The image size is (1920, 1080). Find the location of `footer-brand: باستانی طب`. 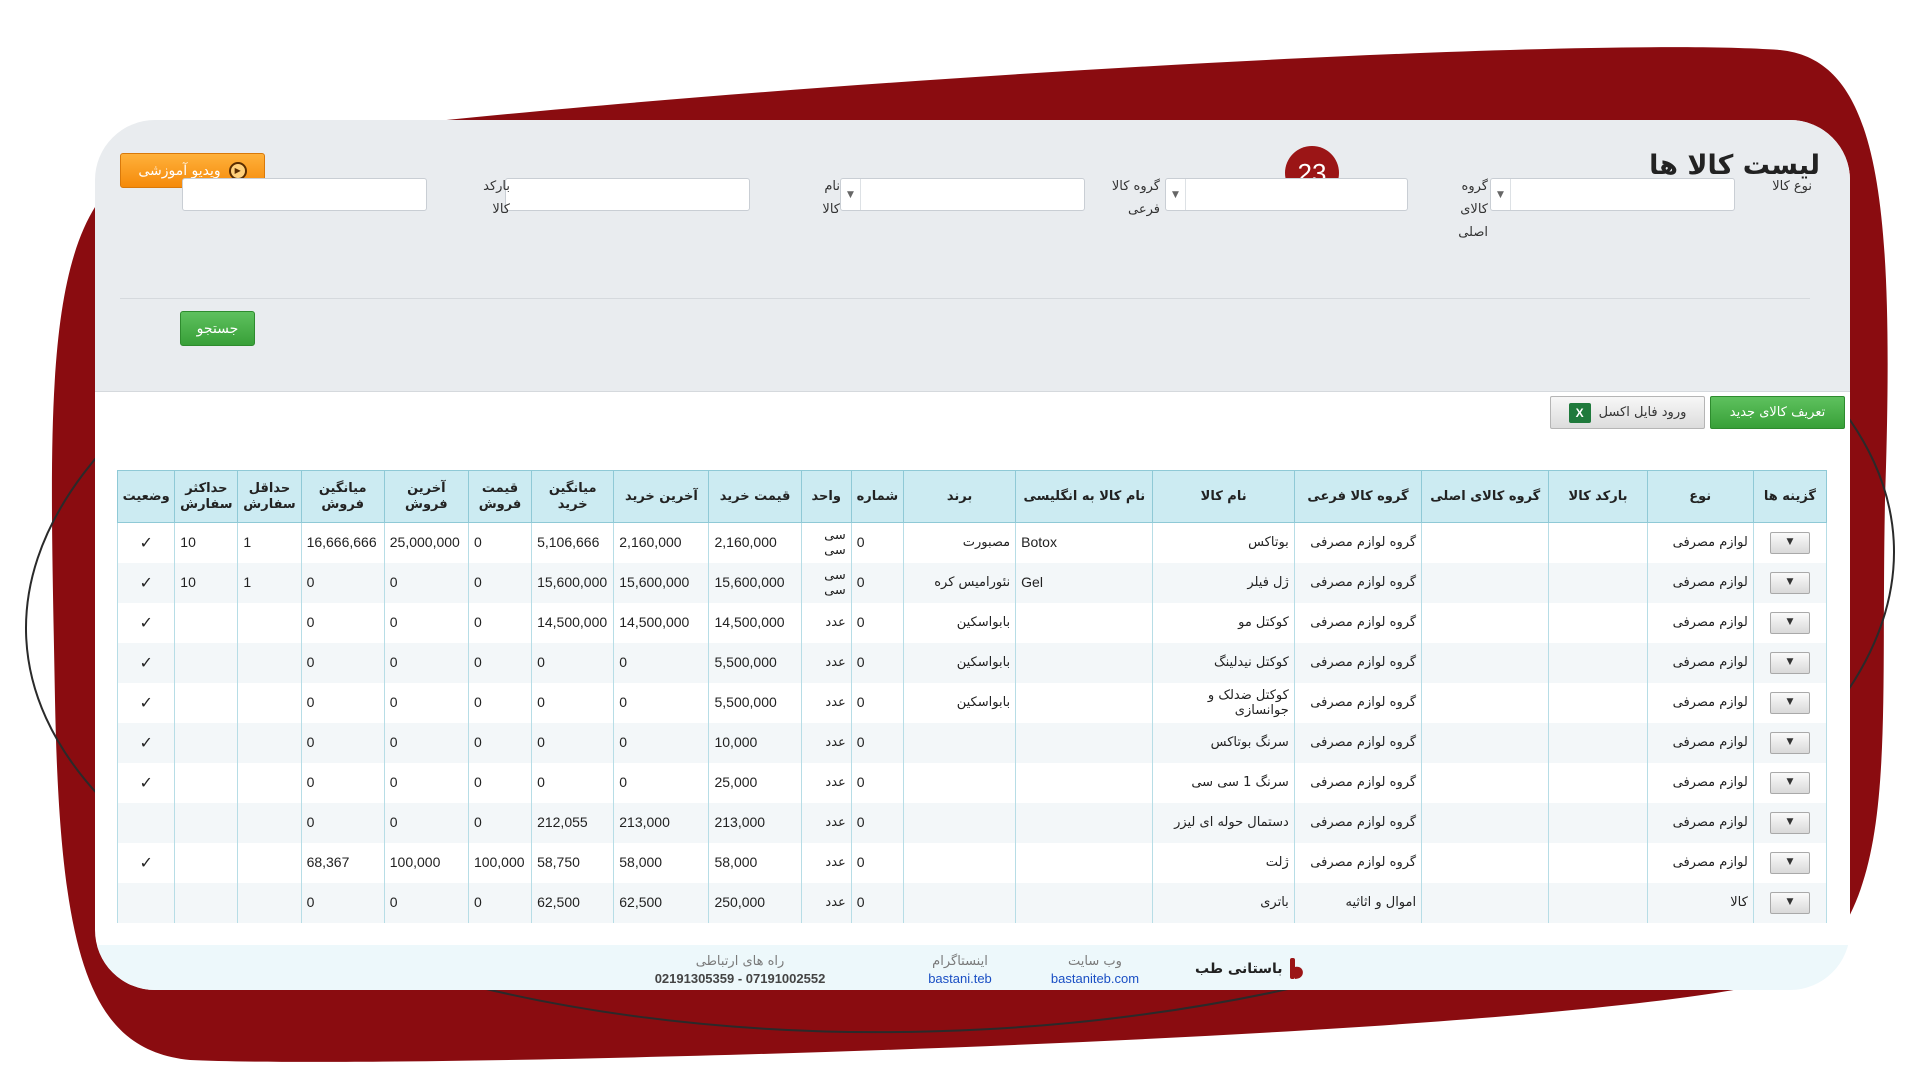

footer-brand: باستانی طب is located at coordinates (1251, 969).